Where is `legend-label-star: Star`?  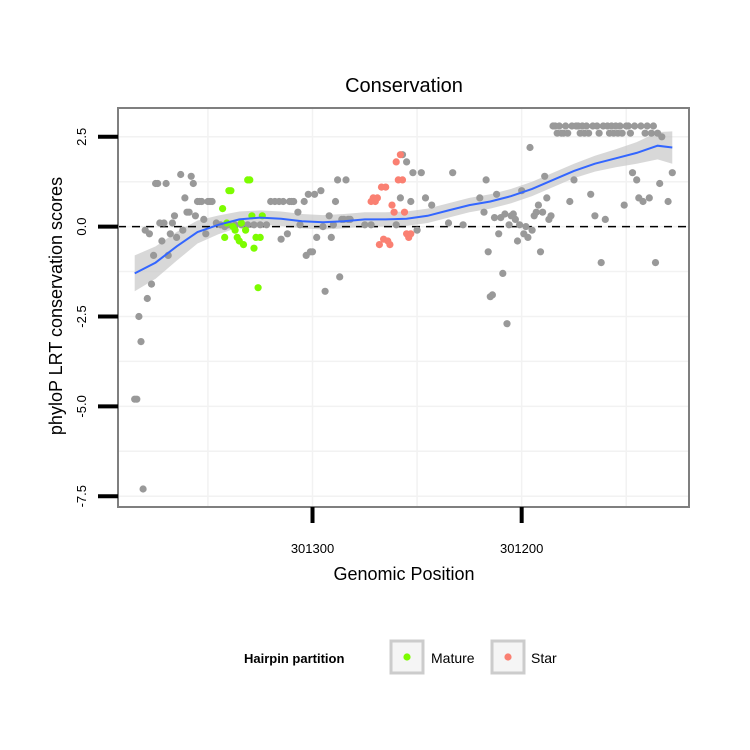 legend-label-star: Star is located at coordinates (544, 658).